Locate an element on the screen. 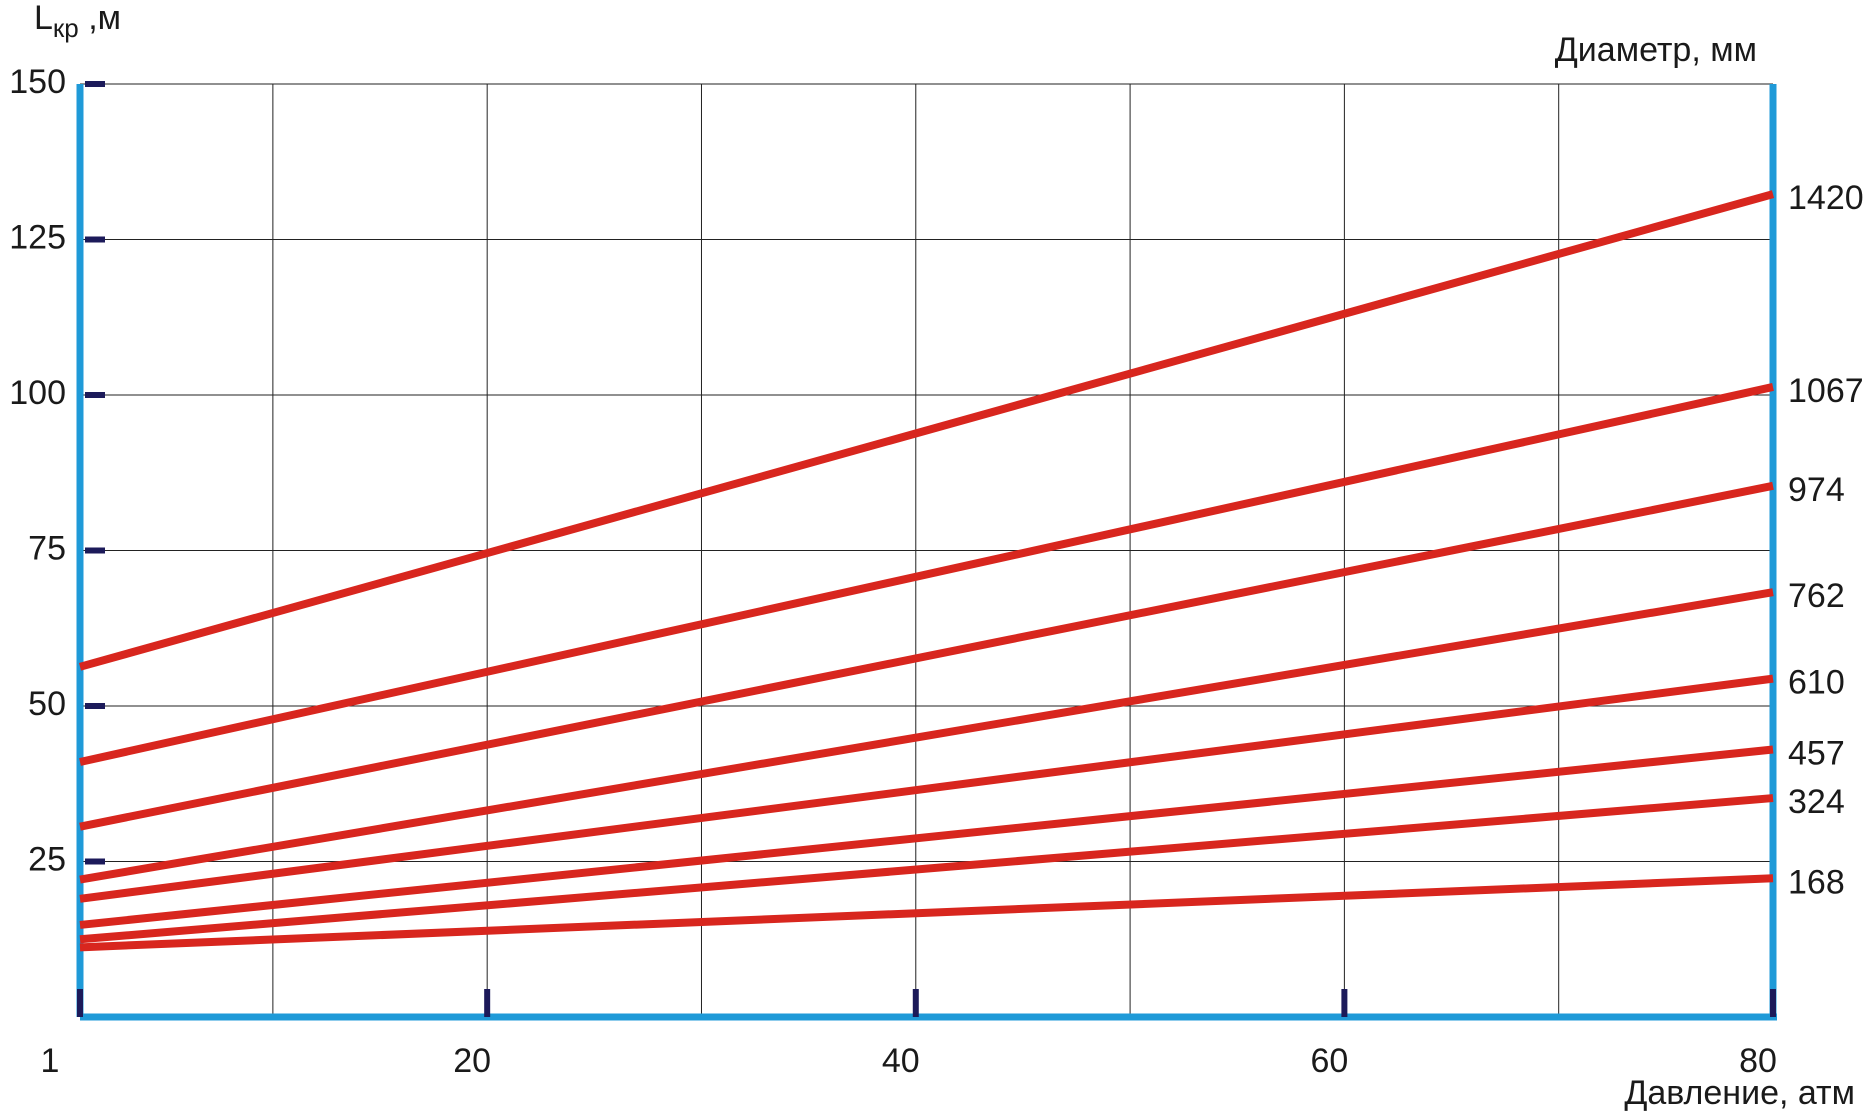  y-tick-label: 50 is located at coordinates (47, 704).